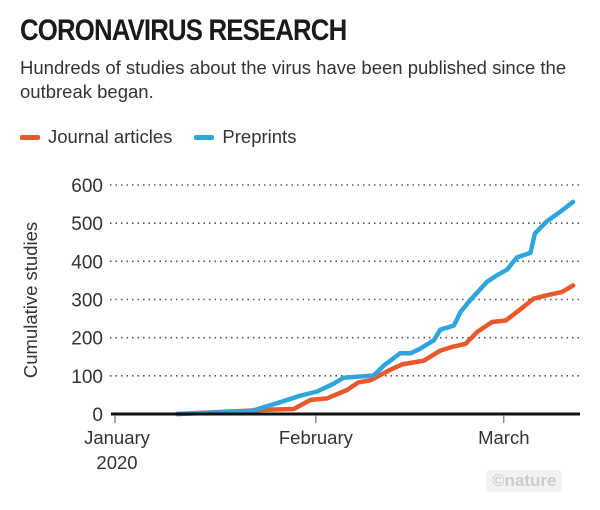 This screenshot has width=600, height=510. I want to click on legend-item-journal: Journal articles, so click(96, 137).